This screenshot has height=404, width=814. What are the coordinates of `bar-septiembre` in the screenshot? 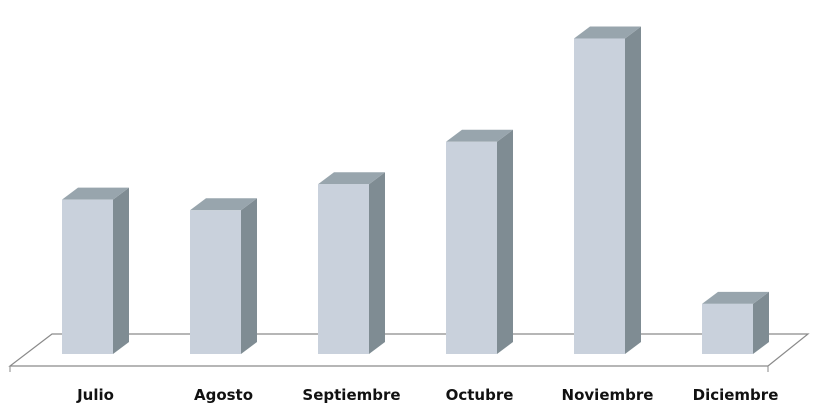 It's located at (351, 263).